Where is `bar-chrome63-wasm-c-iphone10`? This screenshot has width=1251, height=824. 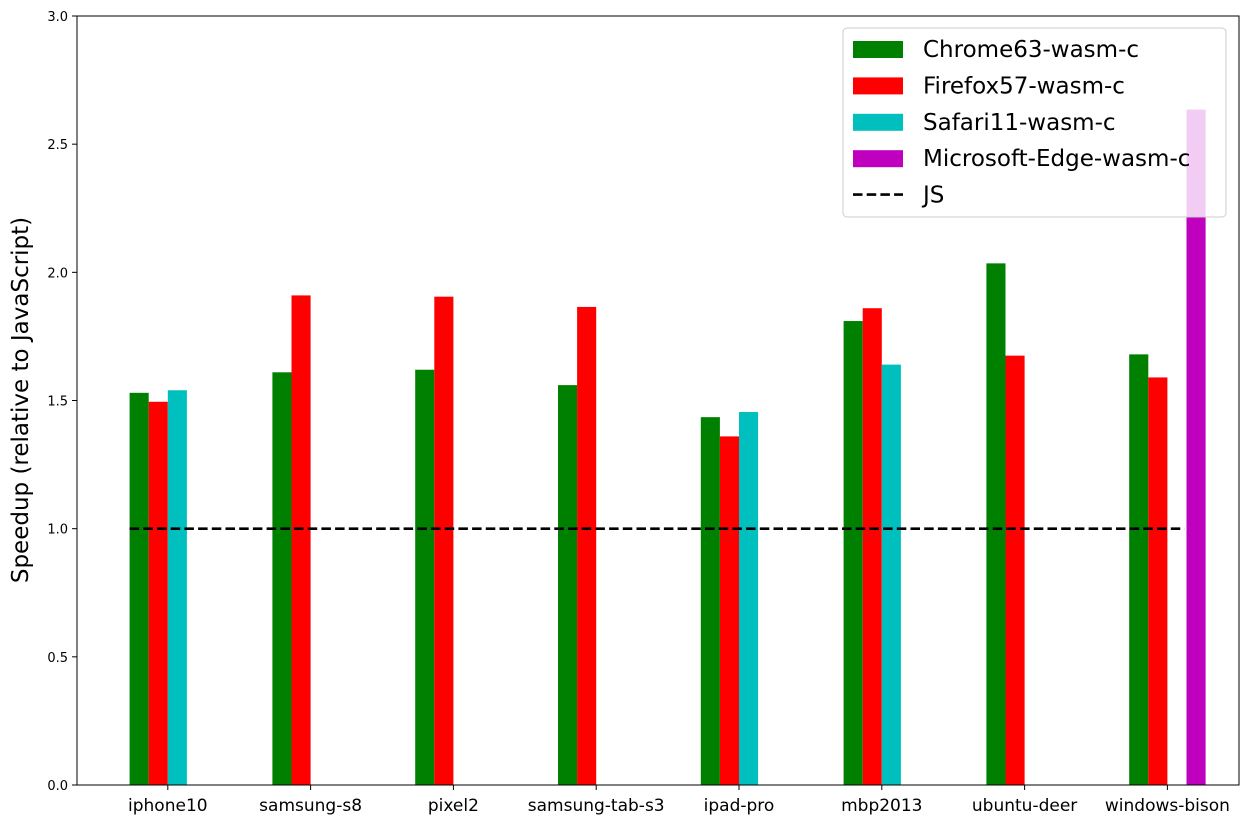
bar-chrome63-wasm-c-iphone10 is located at coordinates (139, 588).